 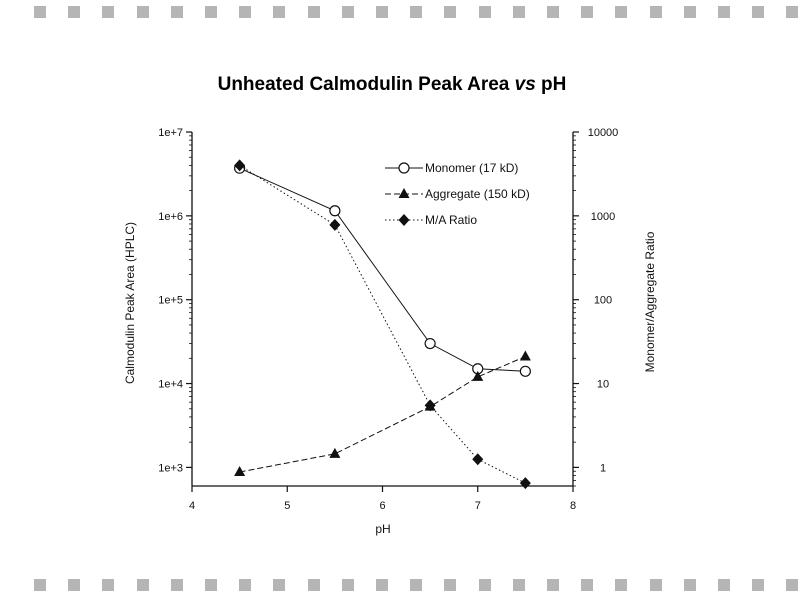 I want to click on y-right-tick-label: 10, so click(x=603, y=385).